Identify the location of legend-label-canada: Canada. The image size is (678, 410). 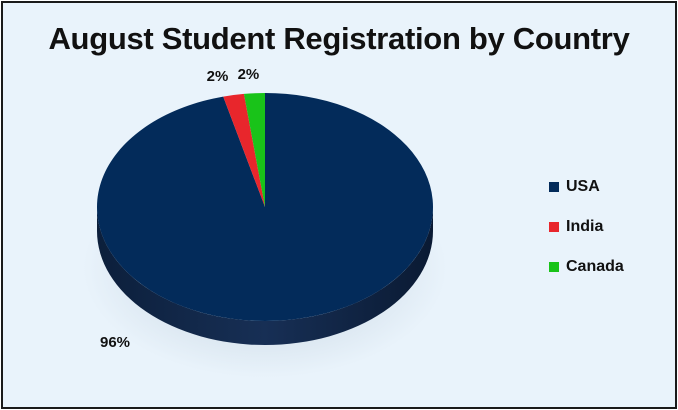
(595, 266).